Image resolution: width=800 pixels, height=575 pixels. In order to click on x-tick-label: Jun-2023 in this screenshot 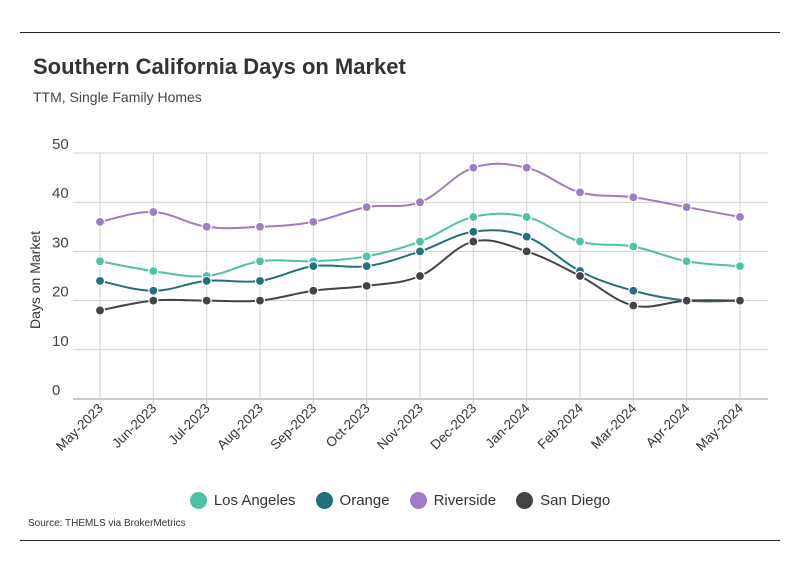, I will do `click(134, 426)`.